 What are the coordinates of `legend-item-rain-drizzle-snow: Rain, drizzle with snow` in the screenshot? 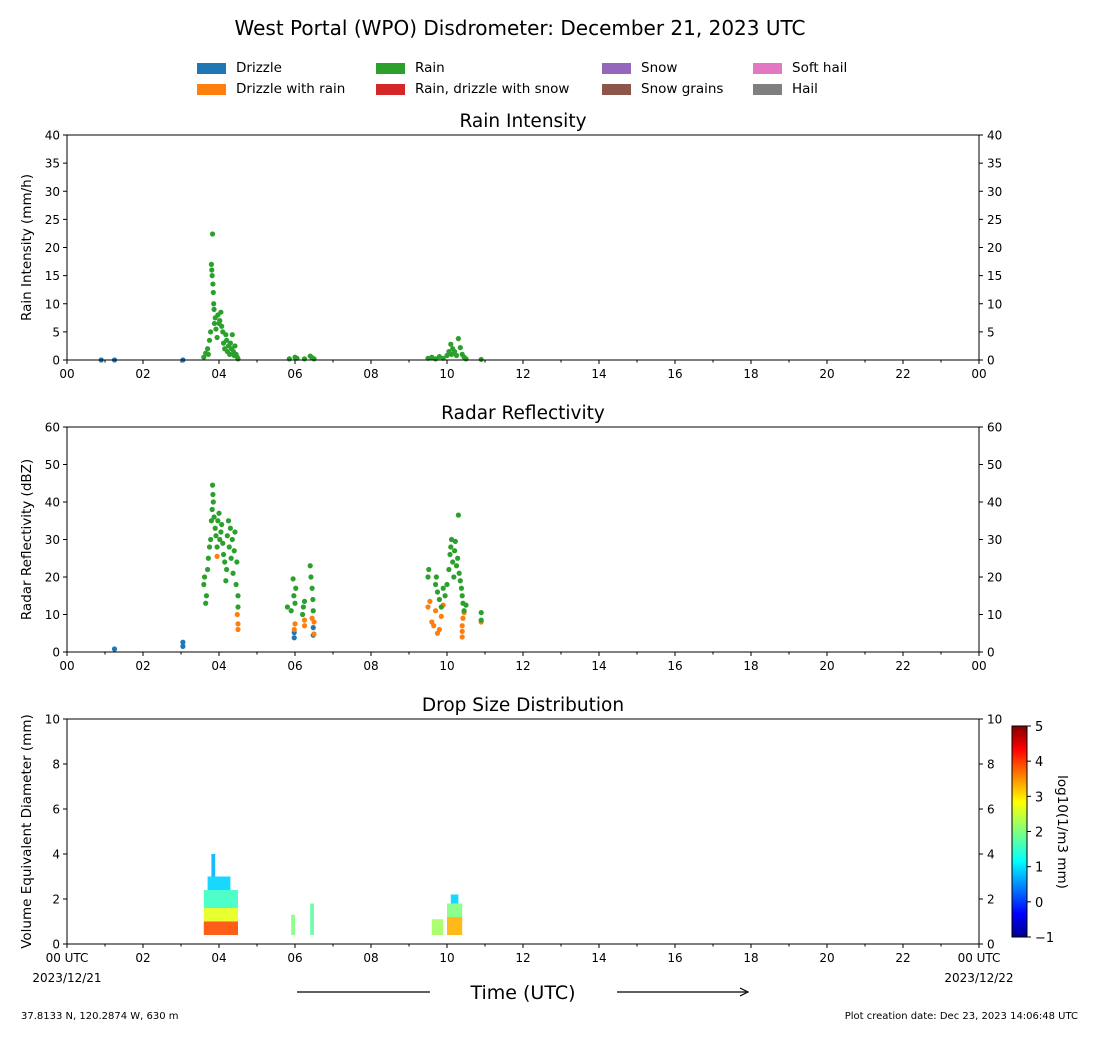 It's located at (472, 89).